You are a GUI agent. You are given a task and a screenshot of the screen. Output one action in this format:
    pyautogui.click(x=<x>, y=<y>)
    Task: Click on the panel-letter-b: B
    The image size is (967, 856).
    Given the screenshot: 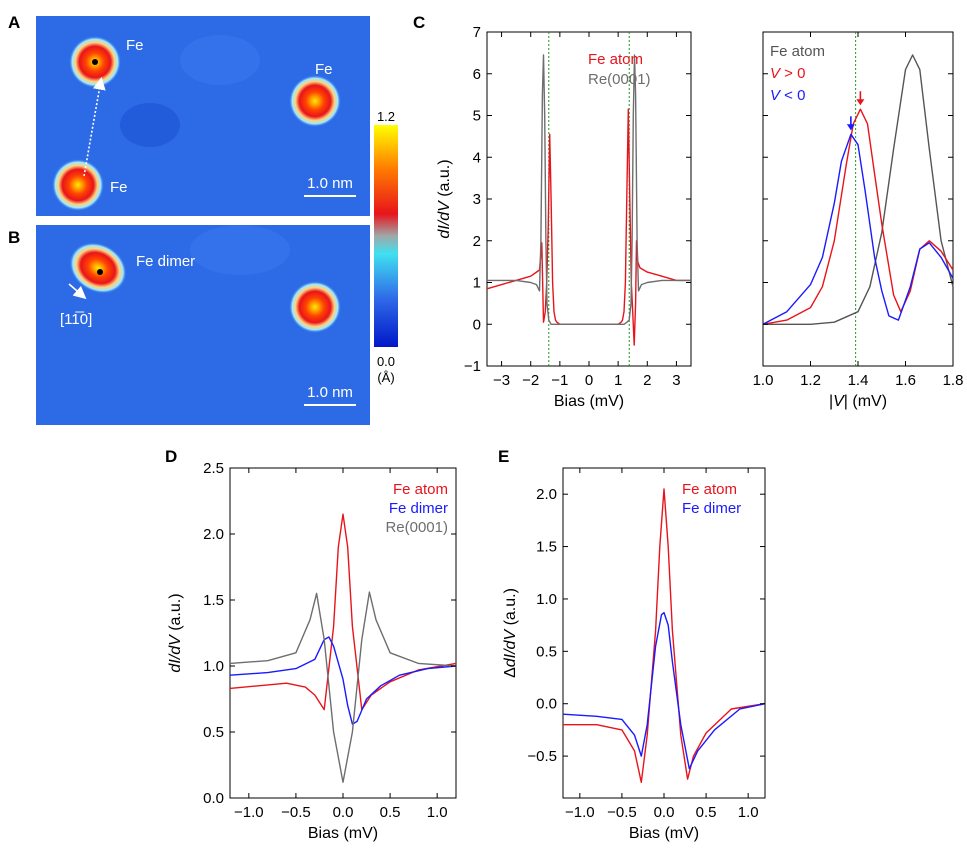 What is the action you would take?
    pyautogui.click(x=14, y=237)
    